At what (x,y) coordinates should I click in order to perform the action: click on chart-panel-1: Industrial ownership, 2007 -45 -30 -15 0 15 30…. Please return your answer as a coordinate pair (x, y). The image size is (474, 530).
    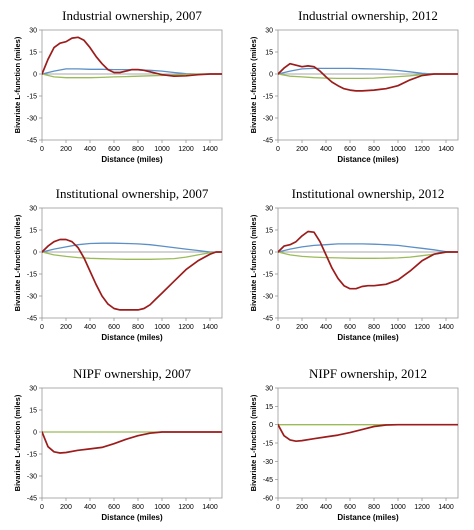
    Looking at the image, I should click on (118, 86).